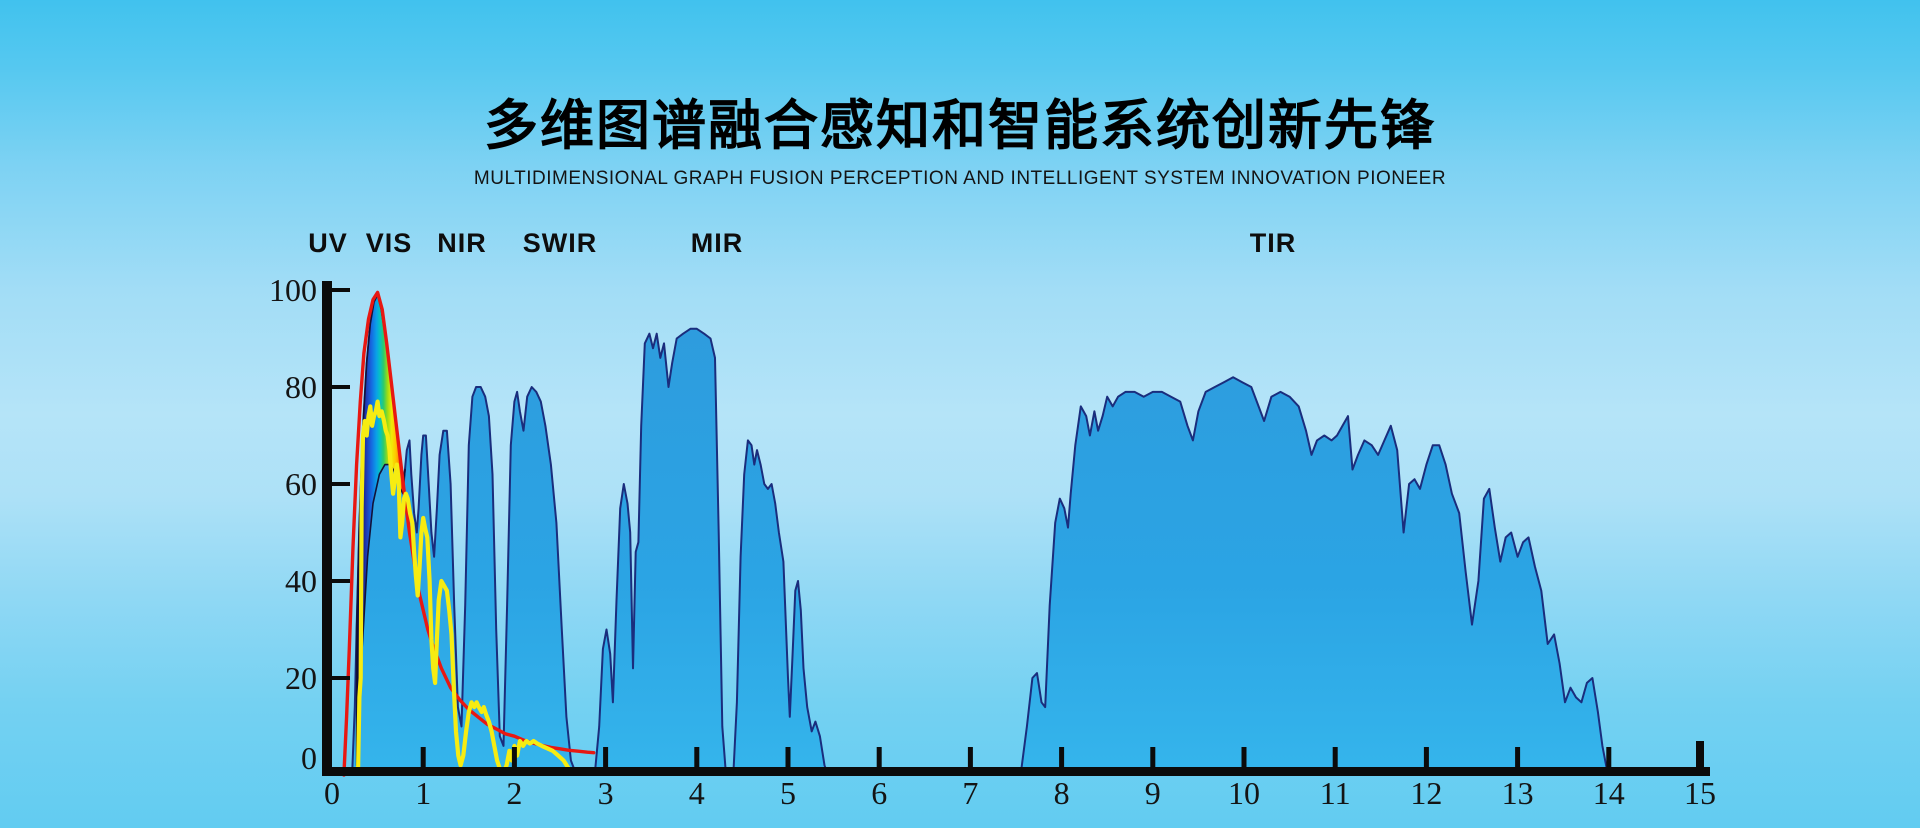 Image resolution: width=1920 pixels, height=828 pixels. Describe the element at coordinates (301, 581) in the screenshot. I see `y-axis-tick-label: 40` at that location.